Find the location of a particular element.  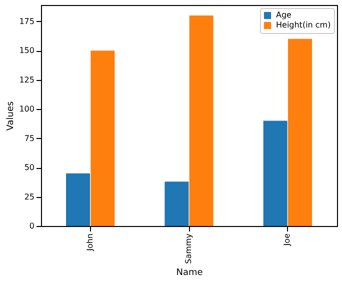

y-tick-label: 175 is located at coordinates (26, 21).